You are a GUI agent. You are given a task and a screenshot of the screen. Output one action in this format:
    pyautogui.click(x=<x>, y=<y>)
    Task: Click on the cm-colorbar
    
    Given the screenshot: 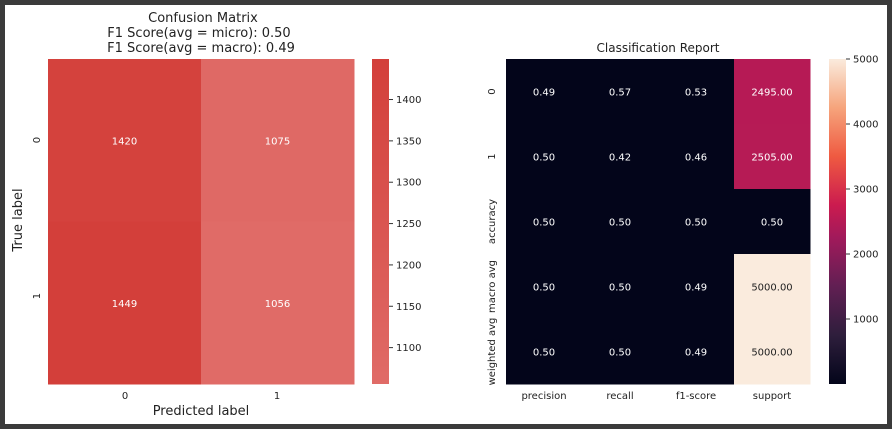 What is the action you would take?
    pyautogui.click(x=380, y=221)
    